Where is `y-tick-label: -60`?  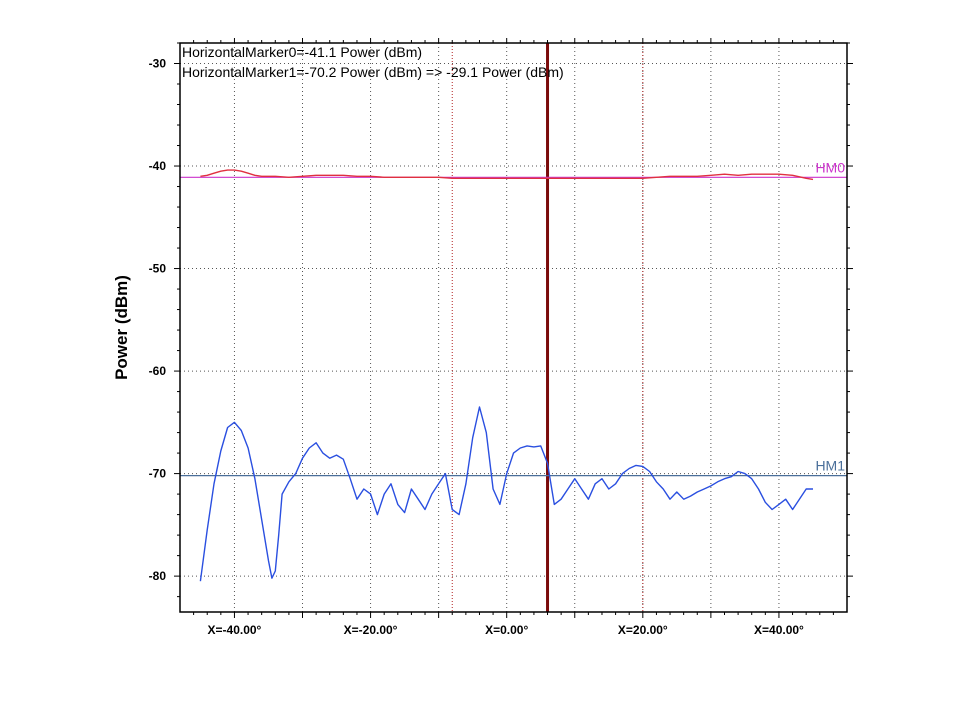 y-tick-label: -60 is located at coordinates (158, 371).